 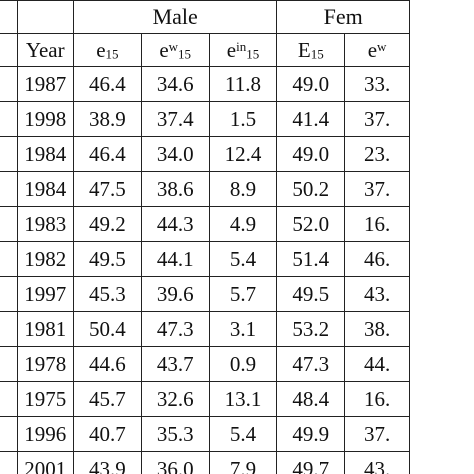 I want to click on value-cell: 49.9, so click(x=311, y=434).